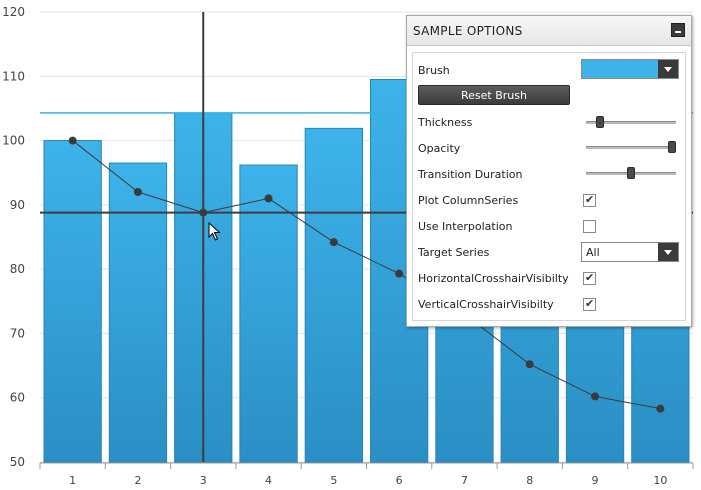 The width and height of the screenshot is (701, 490). Describe the element at coordinates (529, 480) in the screenshot. I see `x-tick-label: 8` at that location.